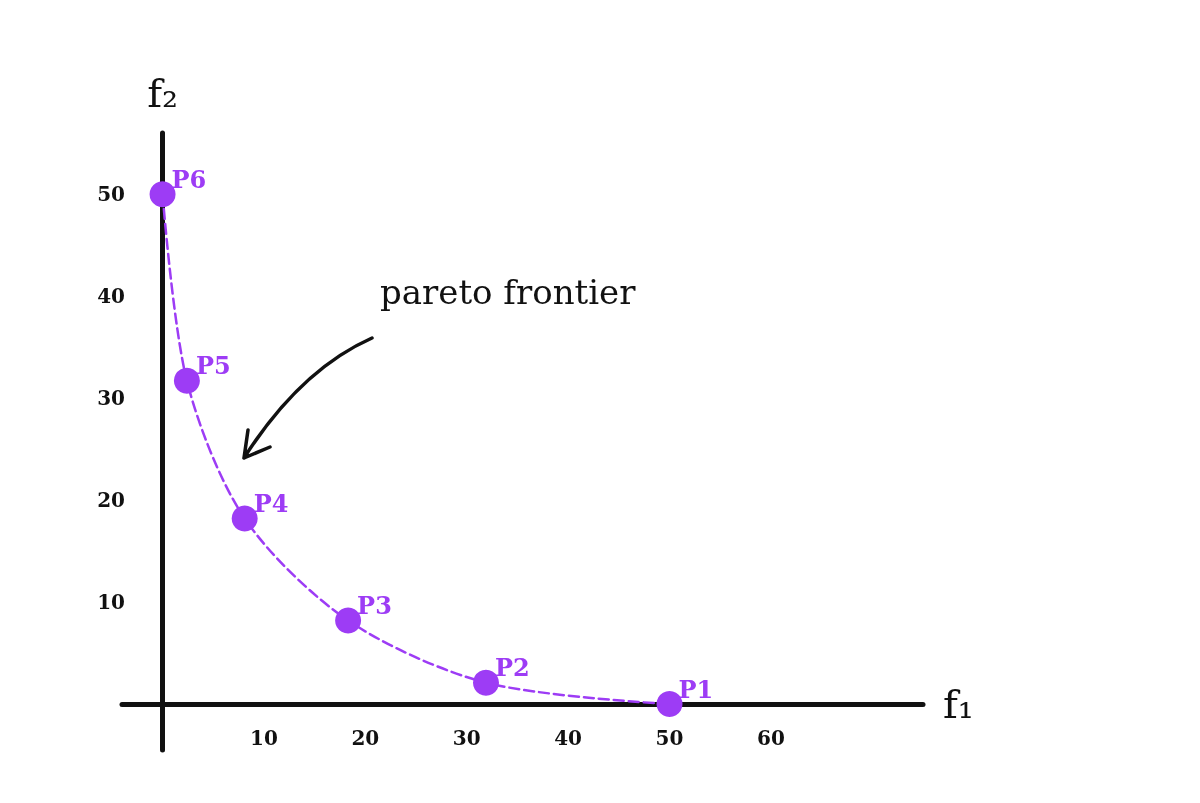 The height and width of the screenshot is (803, 1200). Describe the element at coordinates (111, 296) in the screenshot. I see `y-tick-label: 40` at that location.